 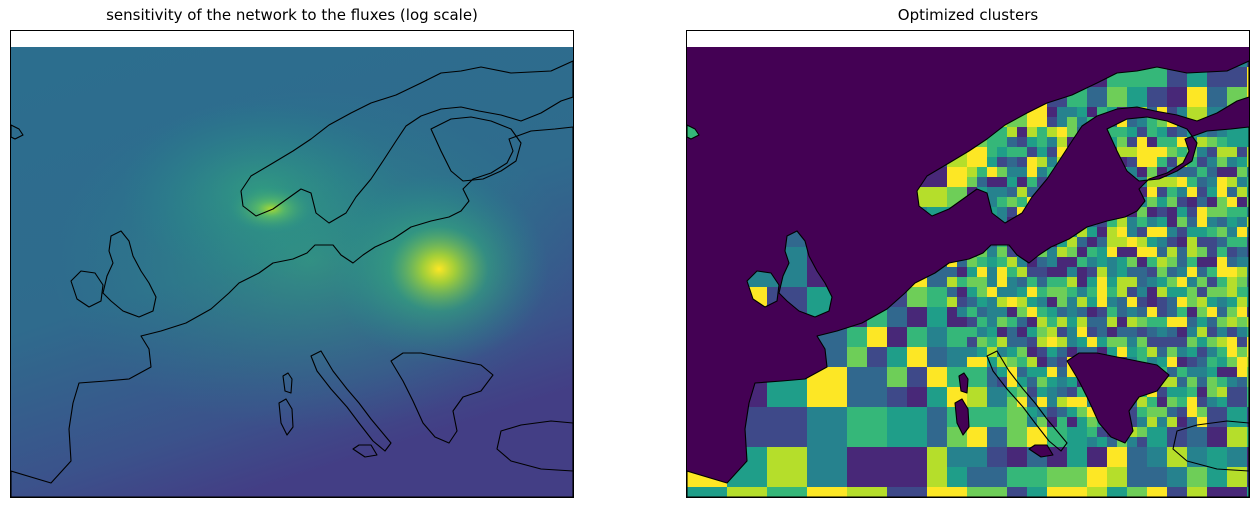 What do you see at coordinates (351, 401) in the screenshot?
I see `coastline-italy` at bounding box center [351, 401].